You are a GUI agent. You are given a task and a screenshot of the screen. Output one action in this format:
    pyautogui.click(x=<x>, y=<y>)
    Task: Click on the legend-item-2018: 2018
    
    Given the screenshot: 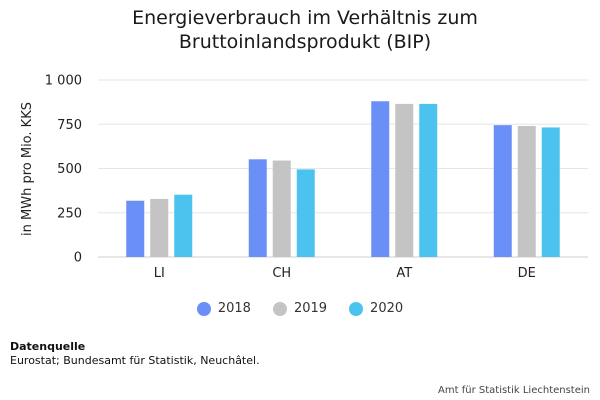 What is the action you would take?
    pyautogui.click(x=223, y=308)
    